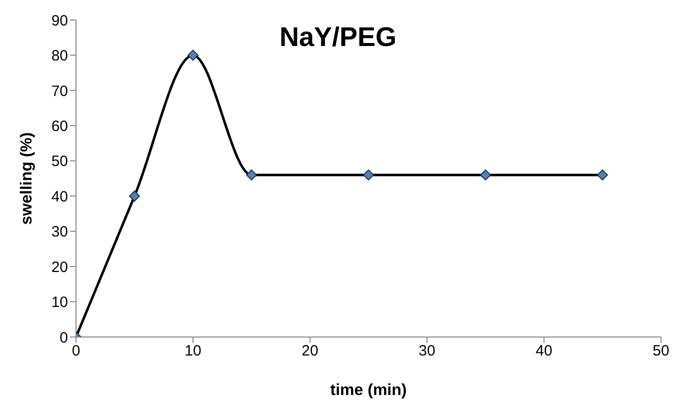 The height and width of the screenshot is (415, 683). I want to click on x-tick-label: 0, so click(76, 351).